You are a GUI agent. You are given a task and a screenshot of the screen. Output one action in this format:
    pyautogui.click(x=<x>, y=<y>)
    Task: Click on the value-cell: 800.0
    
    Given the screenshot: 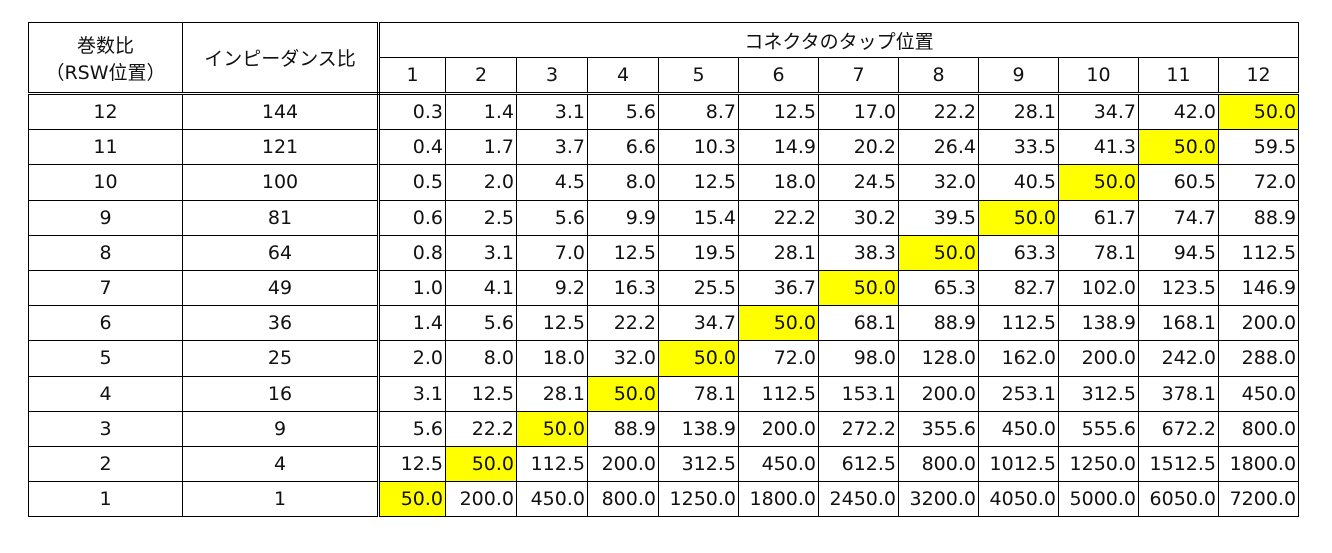 What is the action you would take?
    pyautogui.click(x=938, y=464)
    